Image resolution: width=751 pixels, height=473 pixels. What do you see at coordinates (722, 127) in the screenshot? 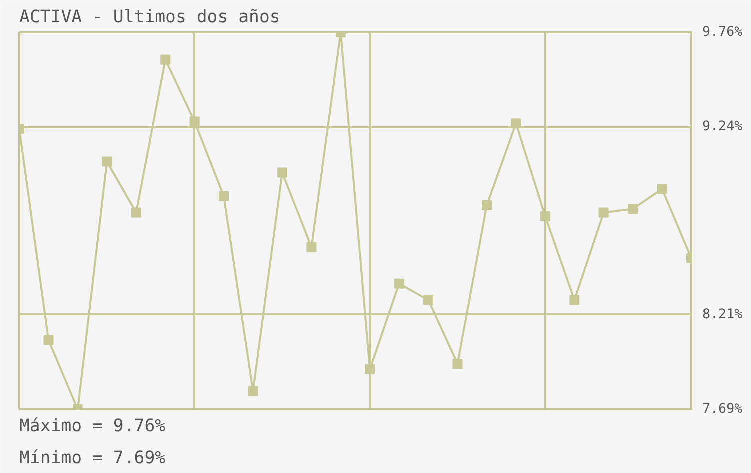
I see `y-tick-label: 9.24%` at bounding box center [722, 127].